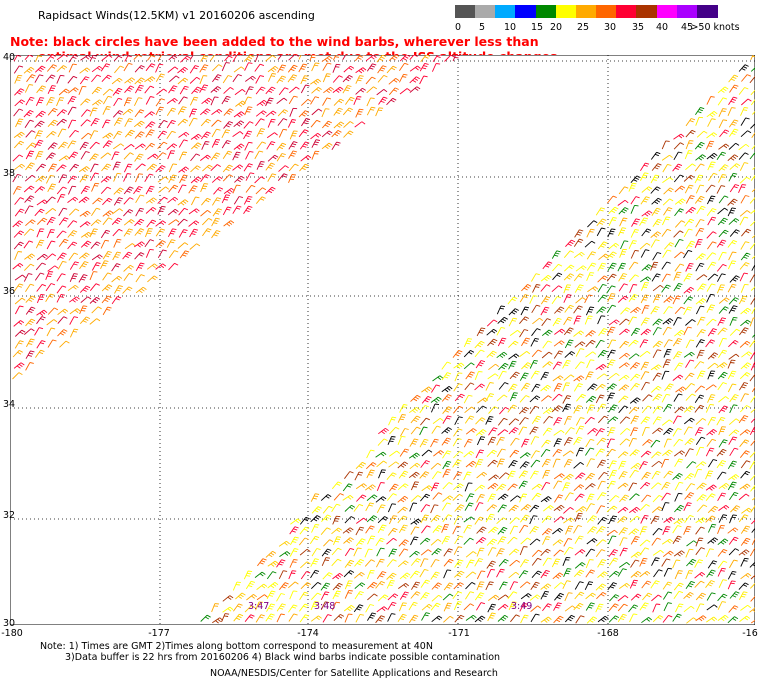  Describe the element at coordinates (458, 27) in the screenshot. I see `scale-label: 0` at that location.